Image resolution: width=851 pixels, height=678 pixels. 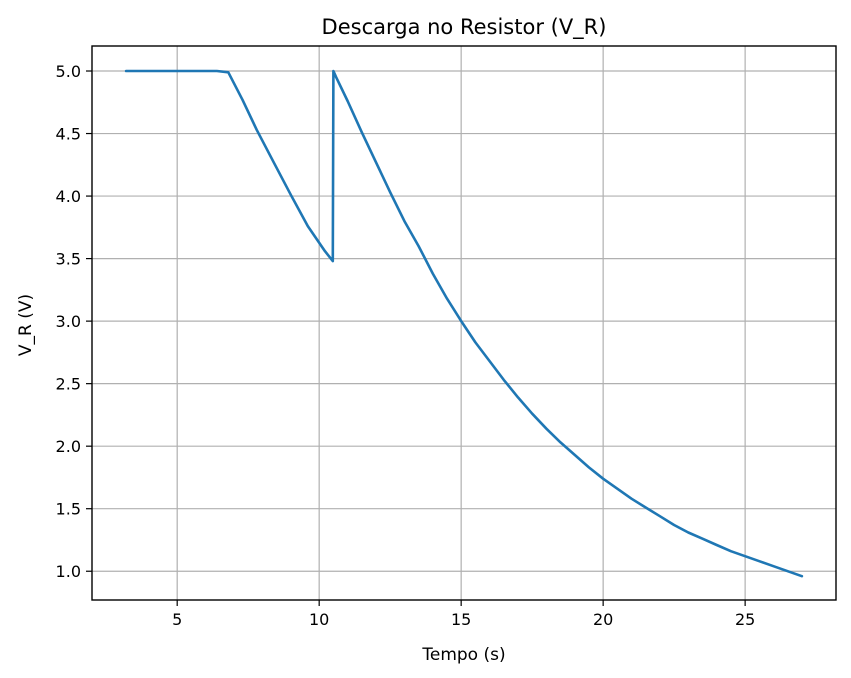 I want to click on y-tick-label: 4.0, so click(x=68, y=196).